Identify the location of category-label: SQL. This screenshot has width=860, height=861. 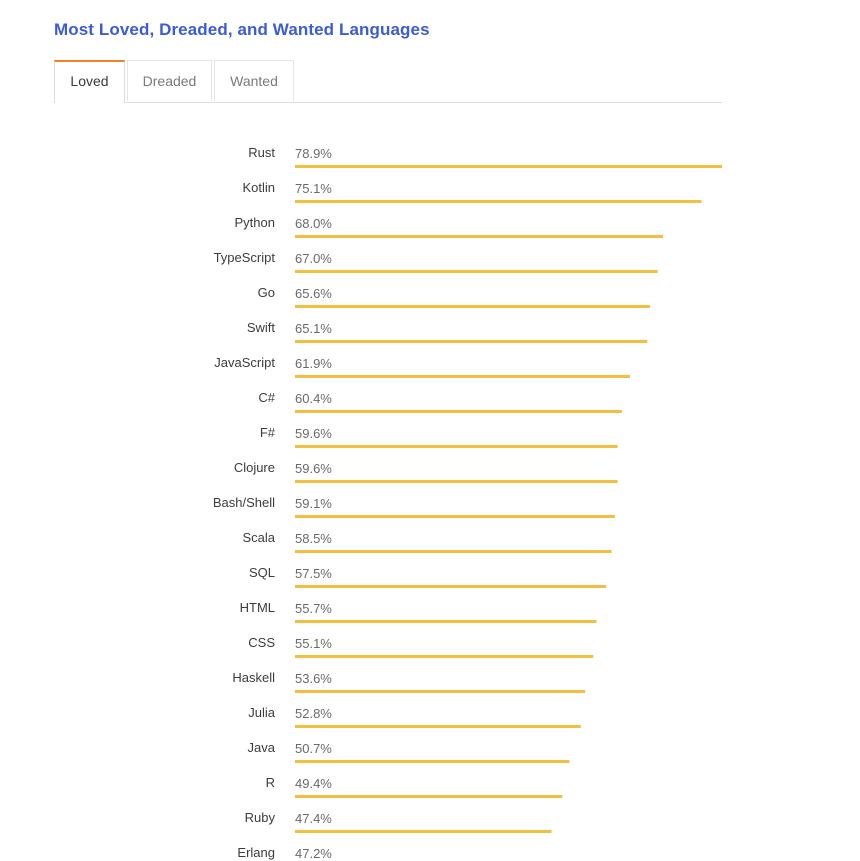
(262, 572).